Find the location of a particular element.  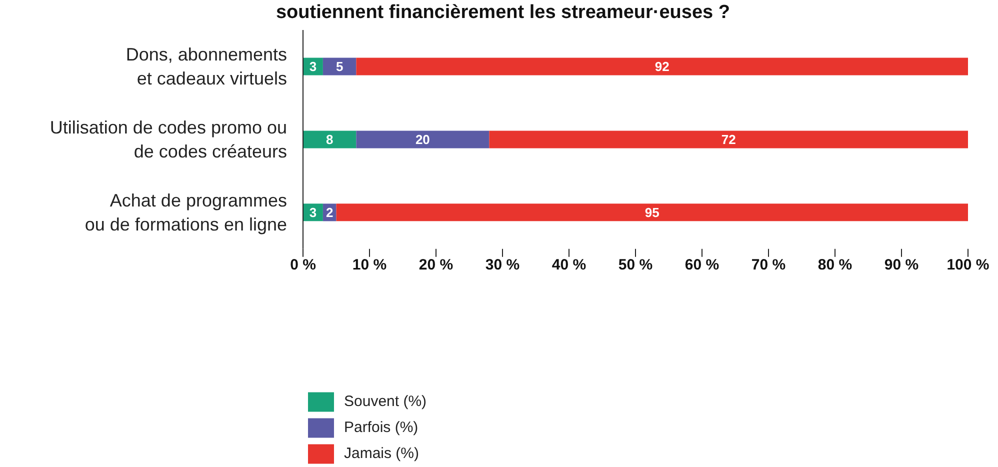

data-label: 95 is located at coordinates (652, 212).